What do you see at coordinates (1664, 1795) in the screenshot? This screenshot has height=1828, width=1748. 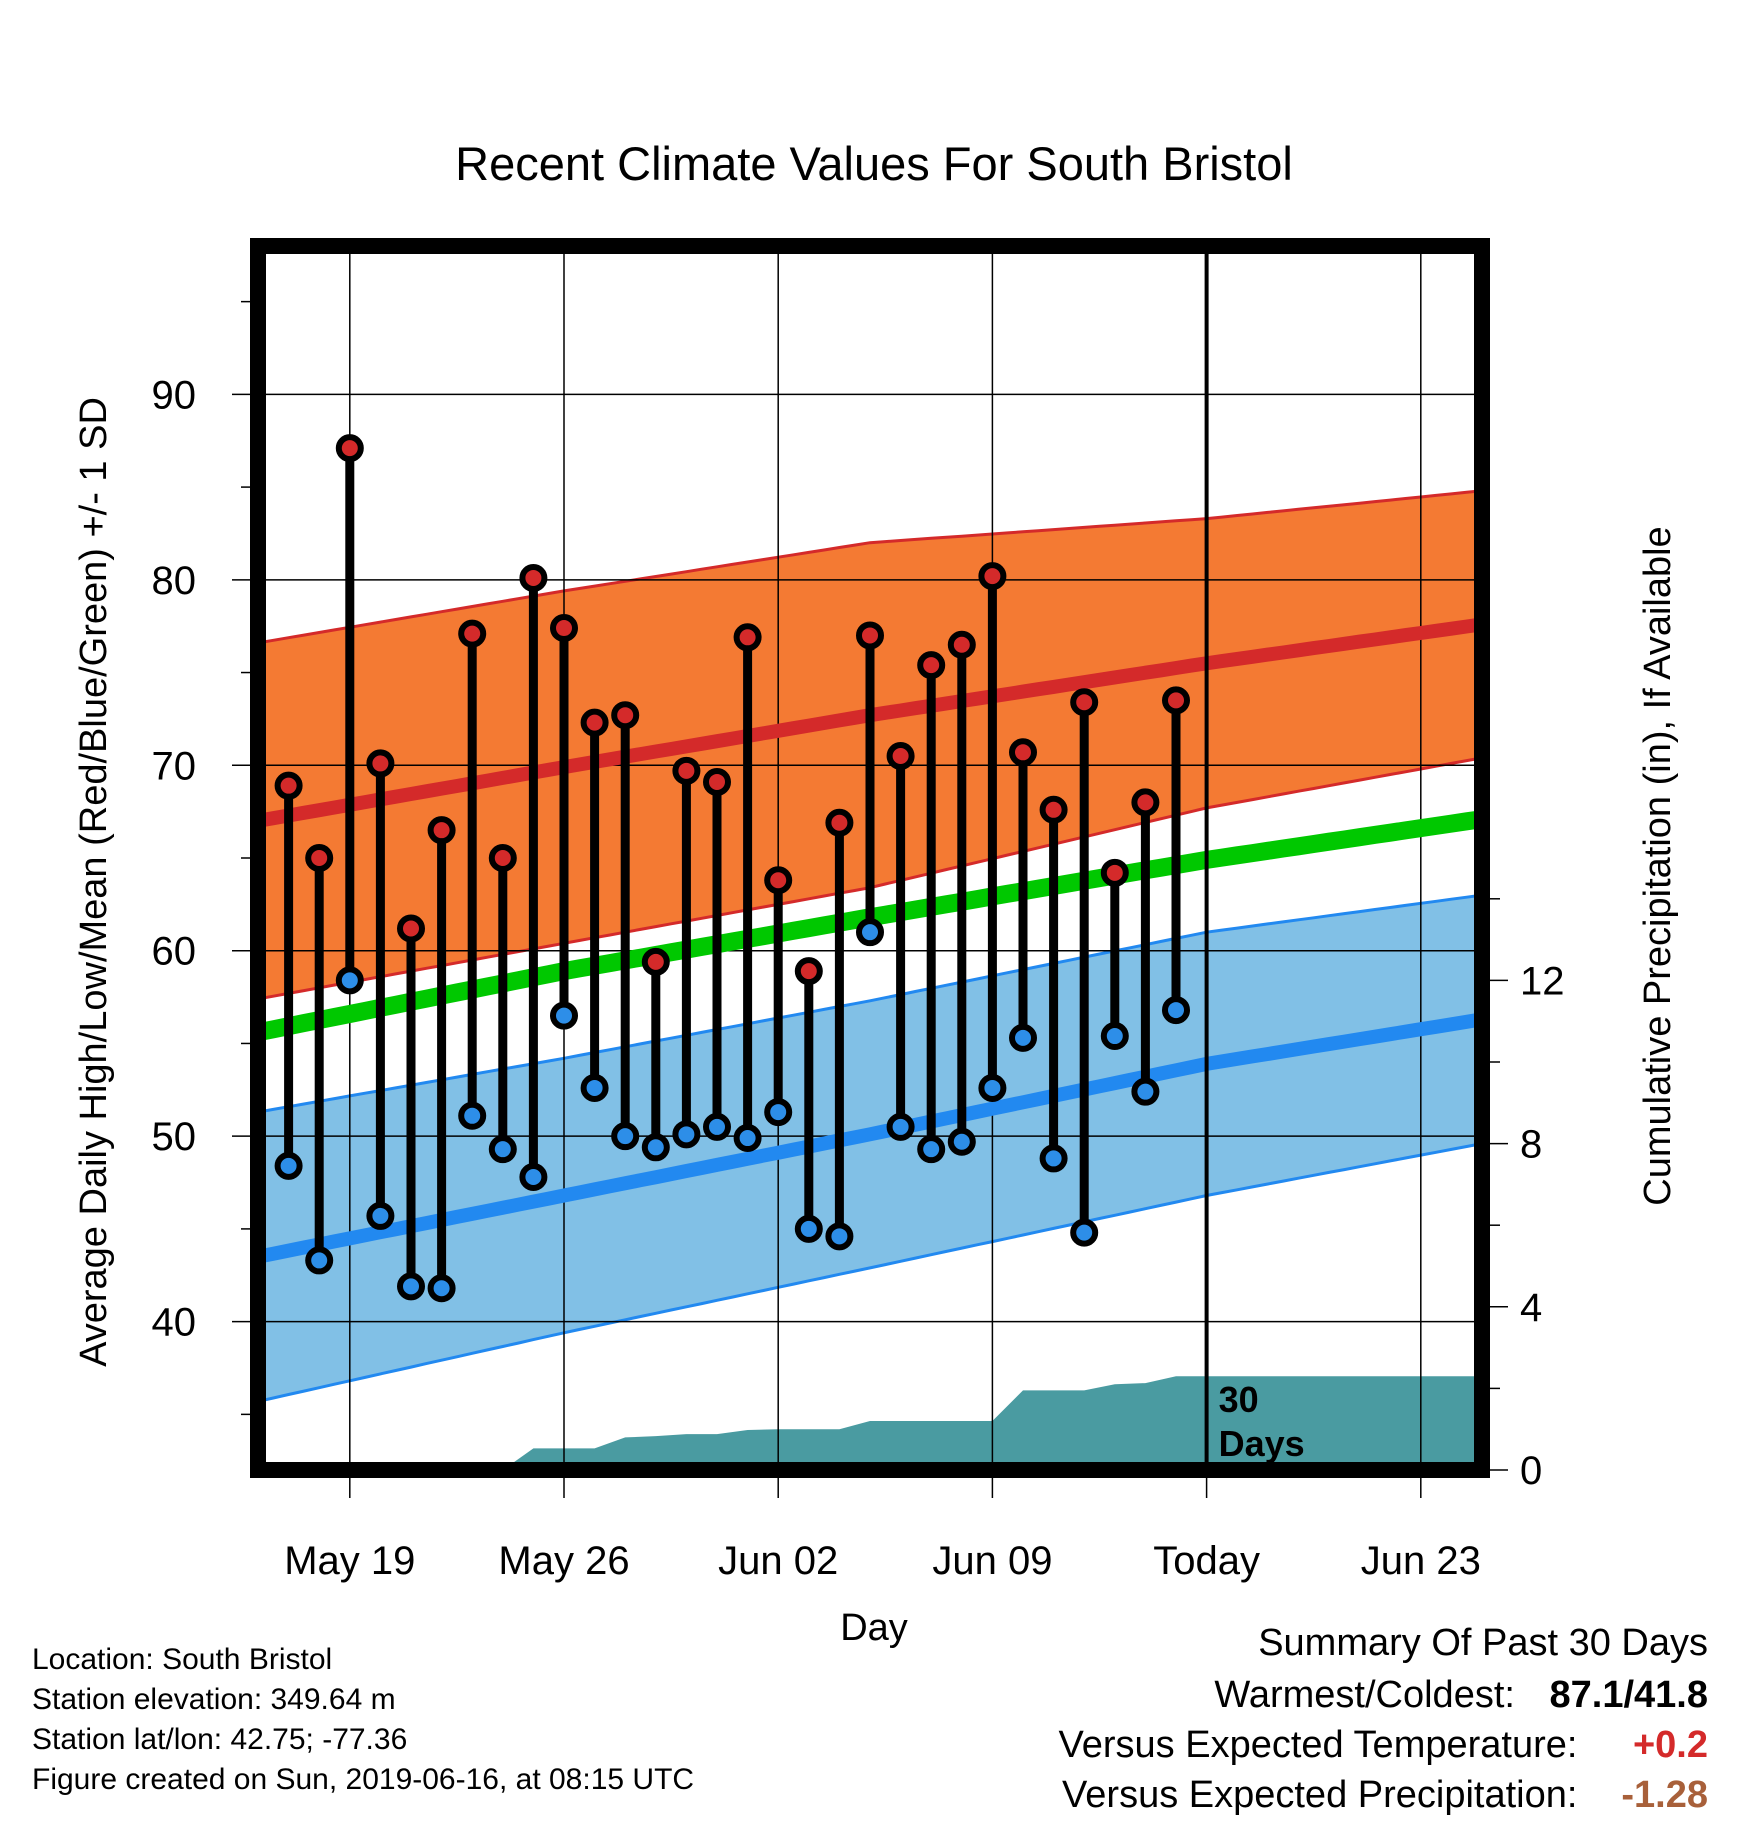 I see `summary-precip-value: -1.28` at bounding box center [1664, 1795].